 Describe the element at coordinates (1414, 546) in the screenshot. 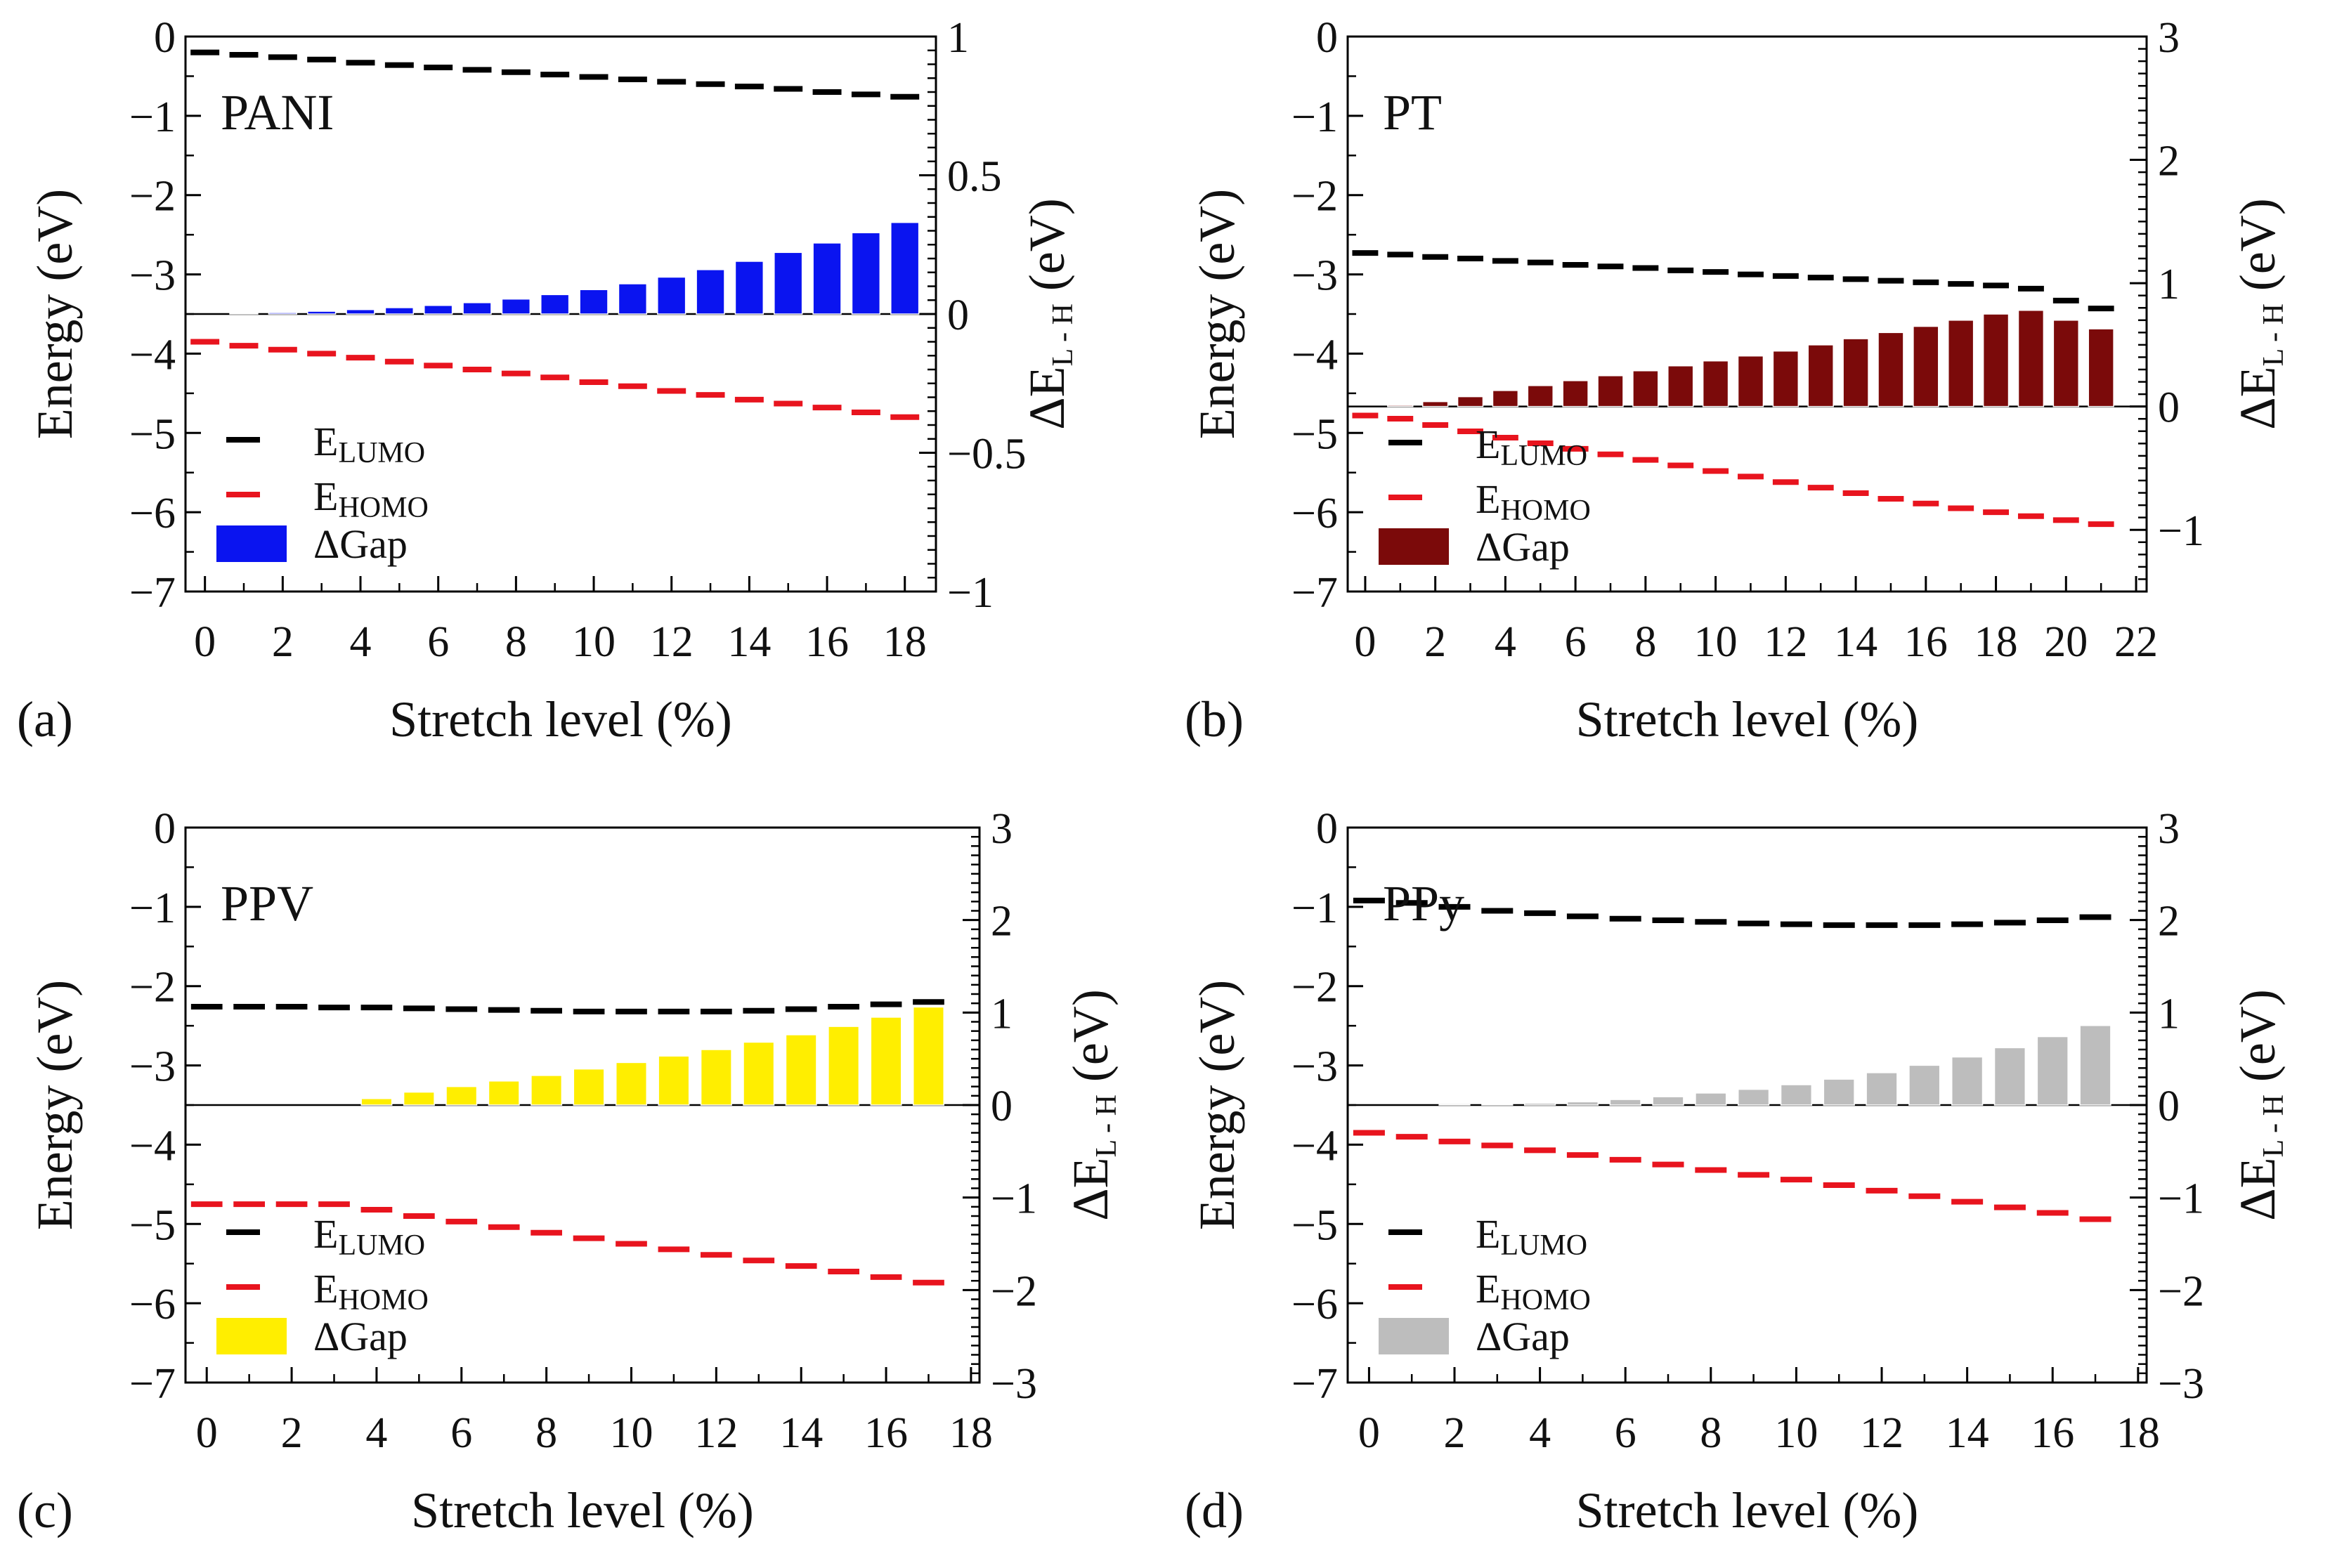

I see `legend-gap-swatch` at that location.